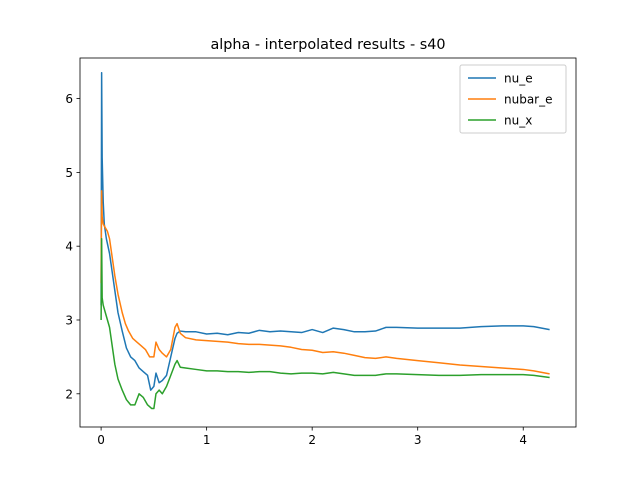  What do you see at coordinates (207, 440) in the screenshot?
I see `x-tick-label: 1` at bounding box center [207, 440].